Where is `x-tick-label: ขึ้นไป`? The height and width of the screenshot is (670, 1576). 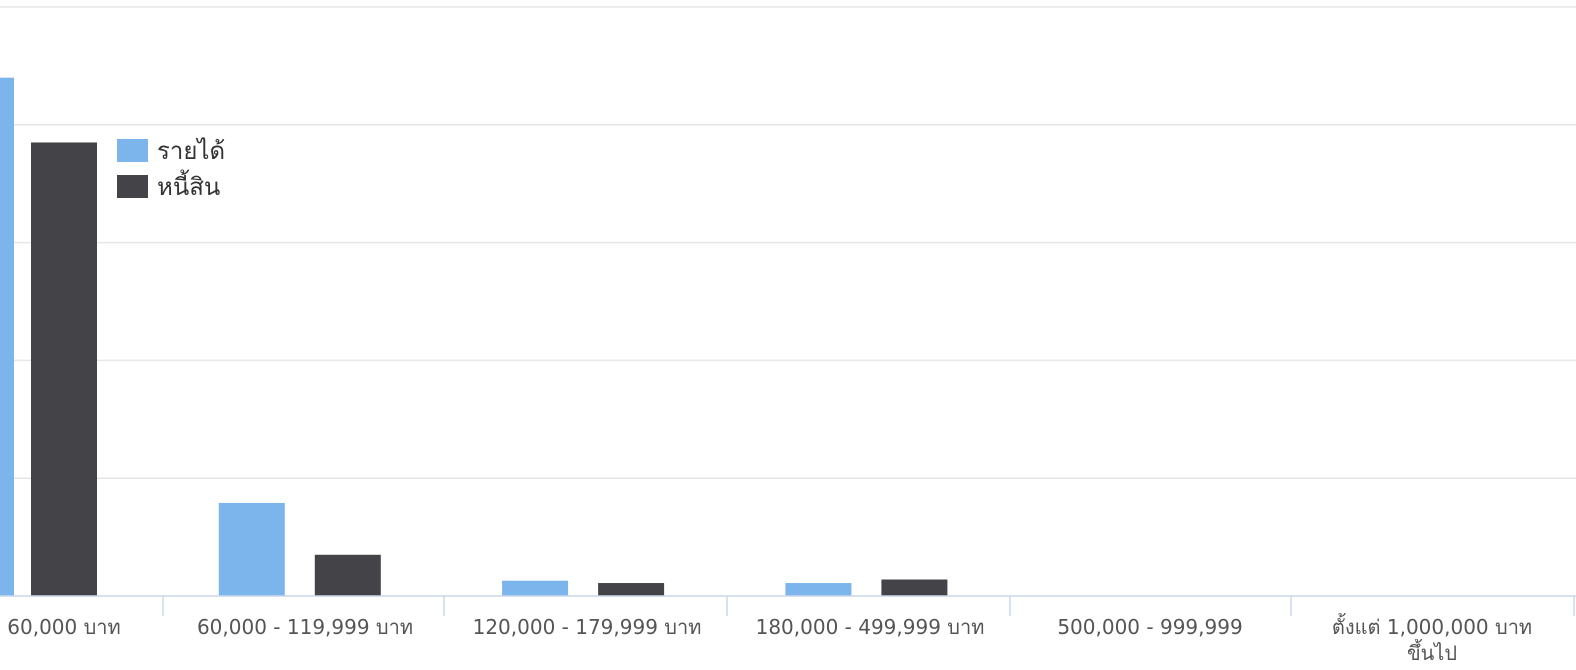
x-tick-label: ขึ้นไป is located at coordinates (1432, 652).